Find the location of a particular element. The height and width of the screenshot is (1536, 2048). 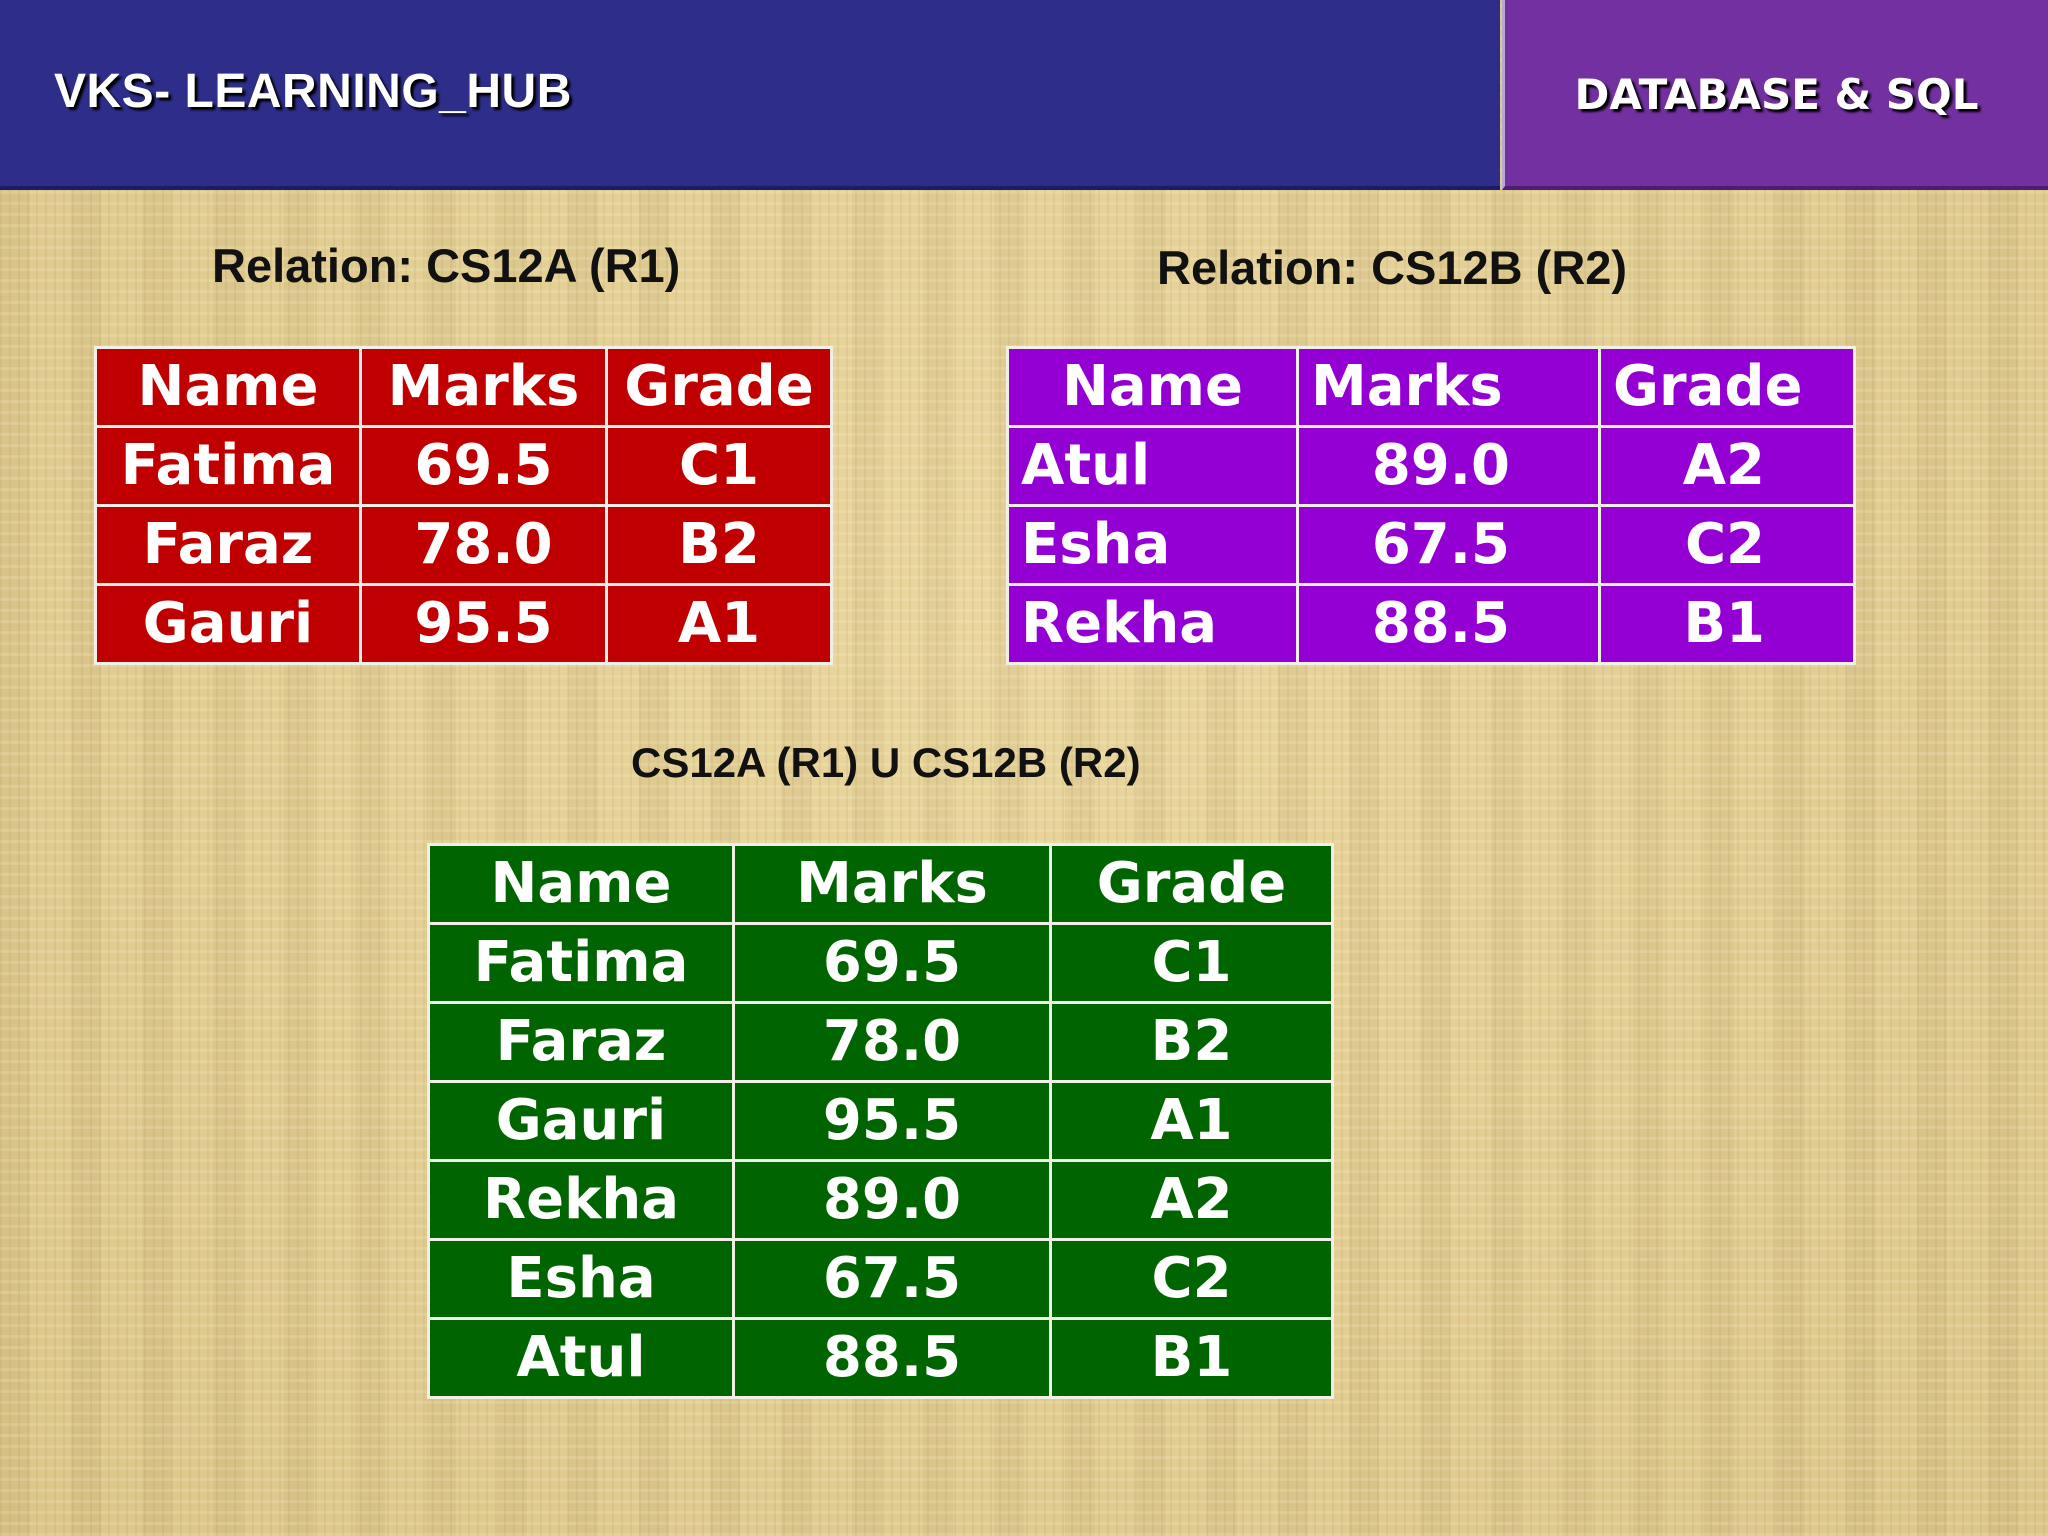

table-row: Rekha 88.5 B1 is located at coordinates (1431, 624).